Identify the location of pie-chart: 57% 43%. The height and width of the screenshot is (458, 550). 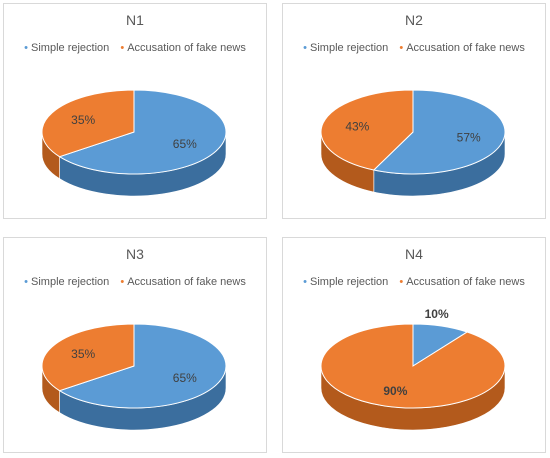
(413, 143).